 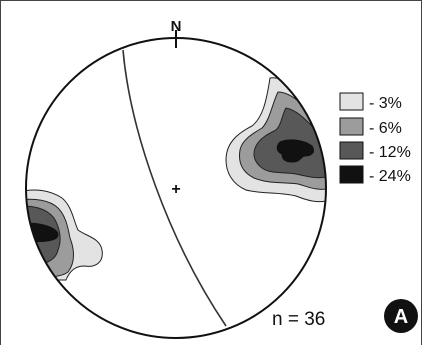 What do you see at coordinates (390, 176) in the screenshot?
I see `legend-label-24: - 24%` at bounding box center [390, 176].